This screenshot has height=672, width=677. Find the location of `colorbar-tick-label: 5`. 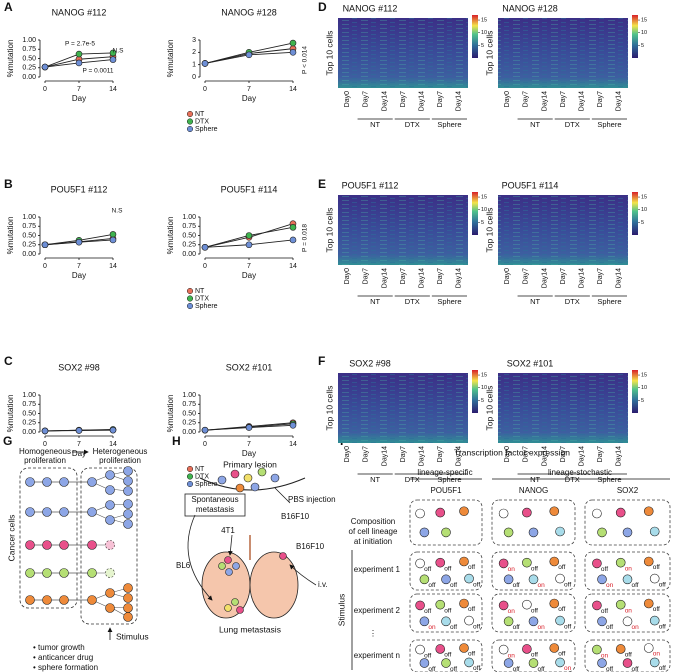

colorbar-tick-label: 5 is located at coordinates (482, 46).